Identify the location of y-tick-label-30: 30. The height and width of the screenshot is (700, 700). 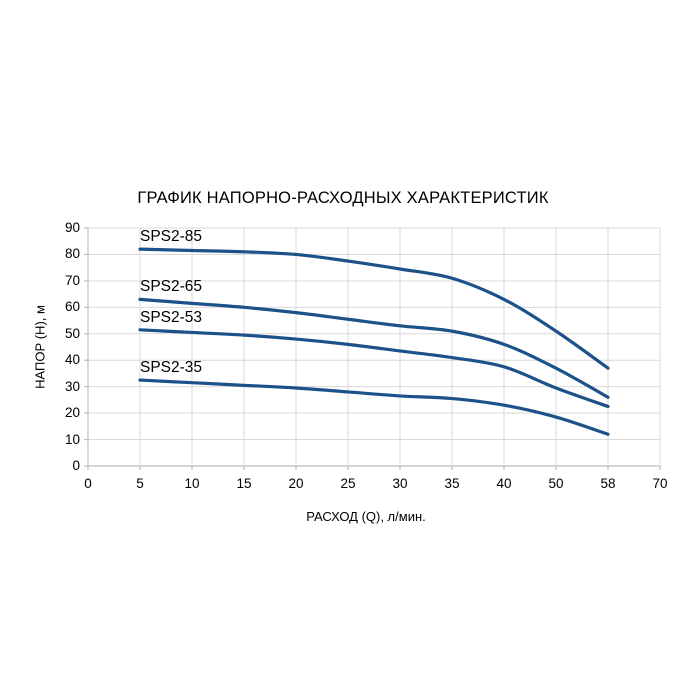
(72, 386).